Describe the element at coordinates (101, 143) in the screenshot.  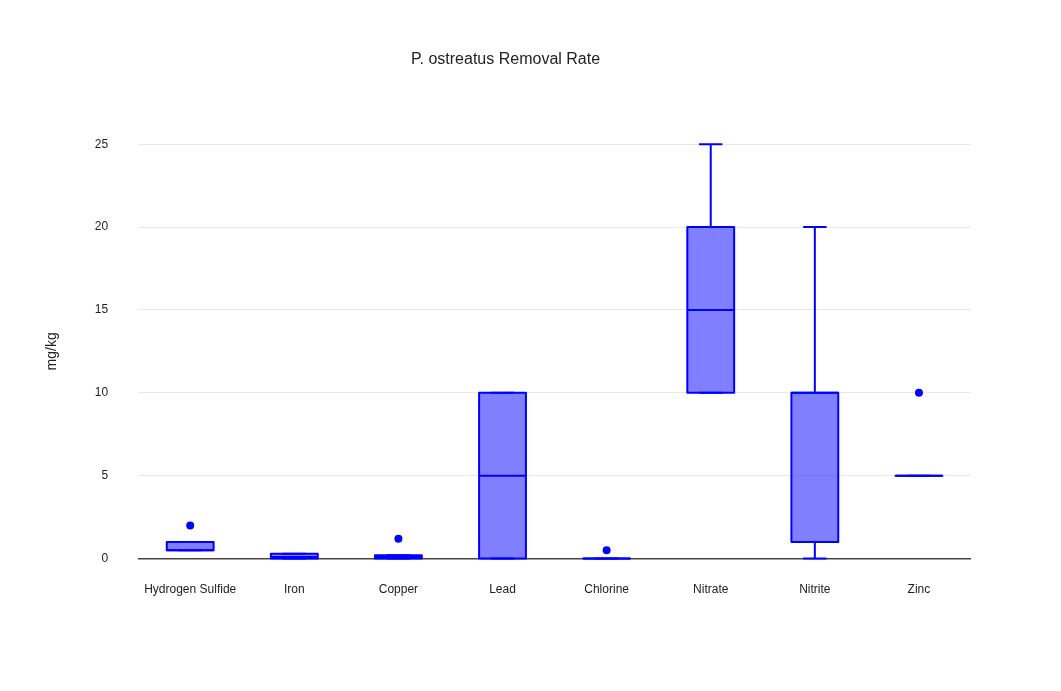
I see `y-tick-label: 25` at that location.